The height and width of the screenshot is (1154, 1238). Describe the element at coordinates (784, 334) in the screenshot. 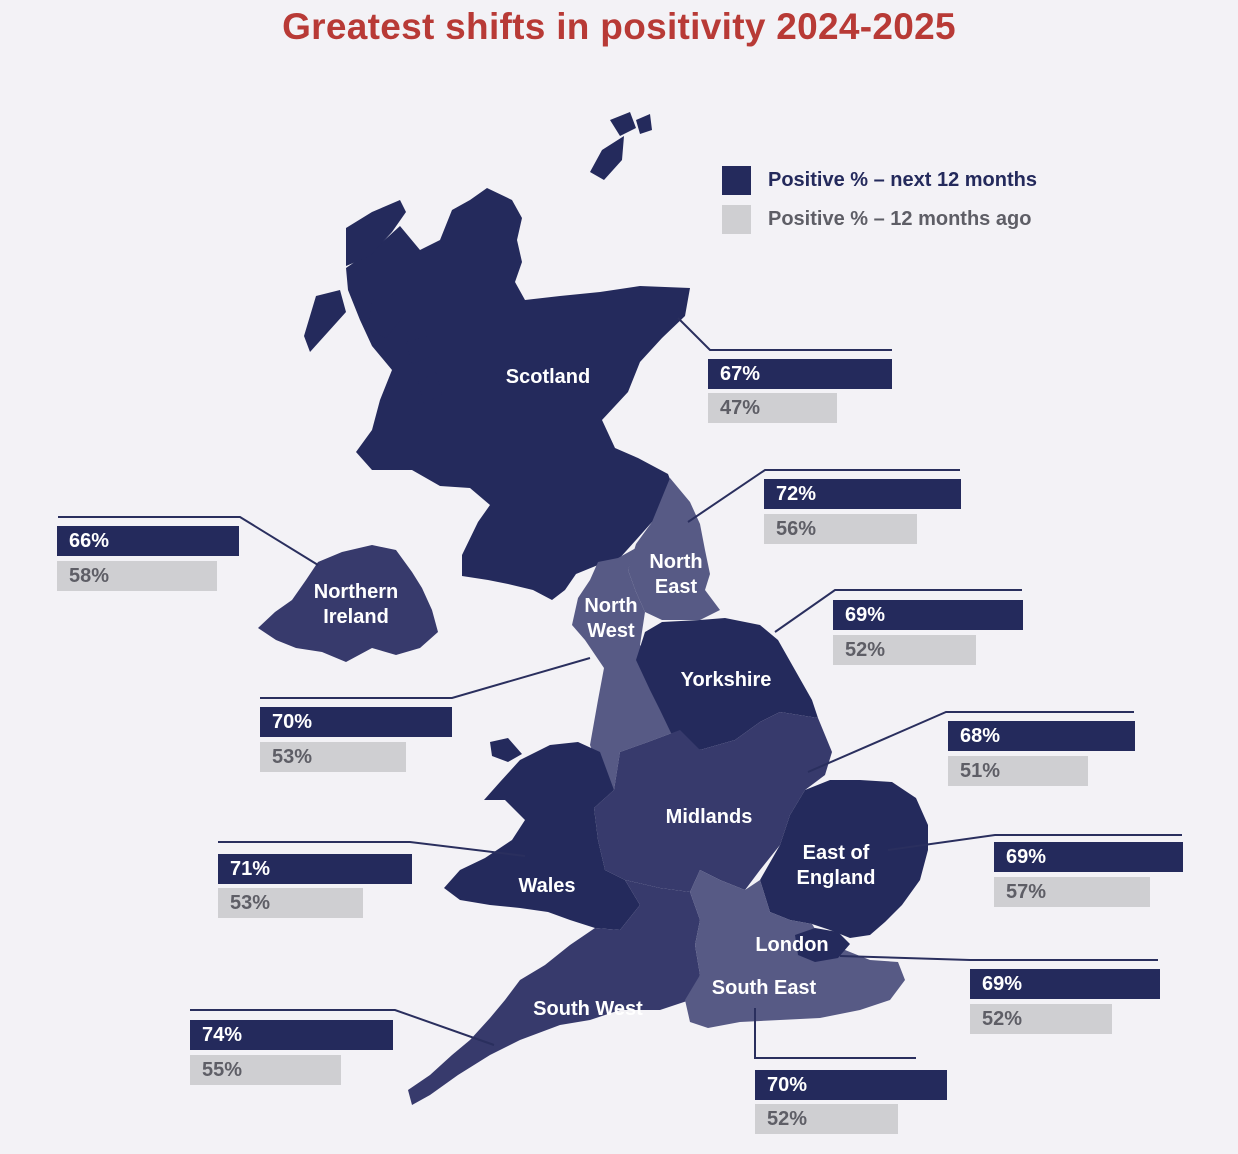

I see `callout-line-scotland` at that location.